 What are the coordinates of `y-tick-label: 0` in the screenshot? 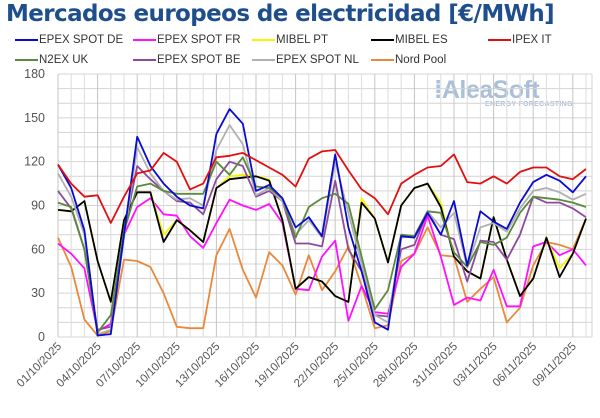 It's located at (41, 337).